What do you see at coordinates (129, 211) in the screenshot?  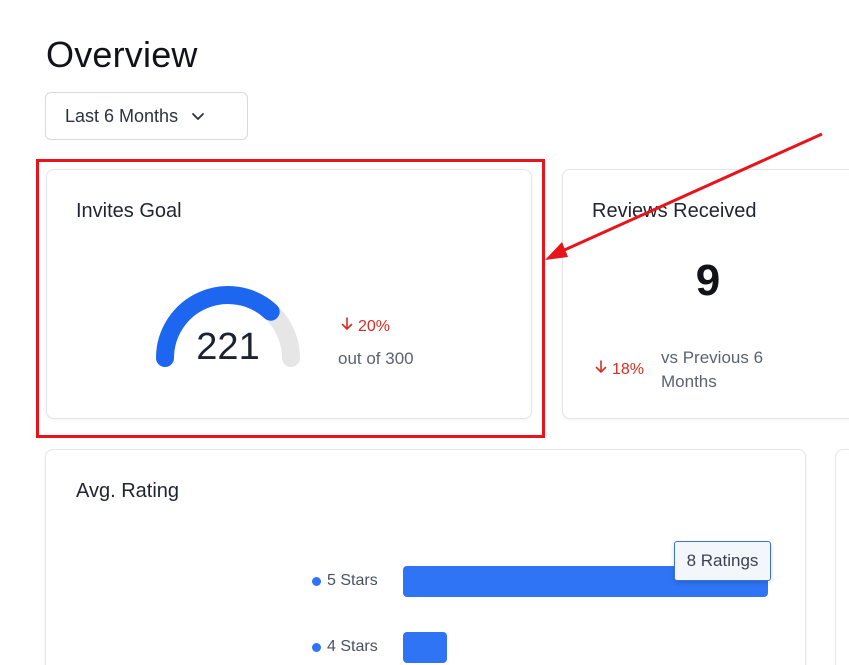 I see `invites-goal-title: Invites Goal` at bounding box center [129, 211].